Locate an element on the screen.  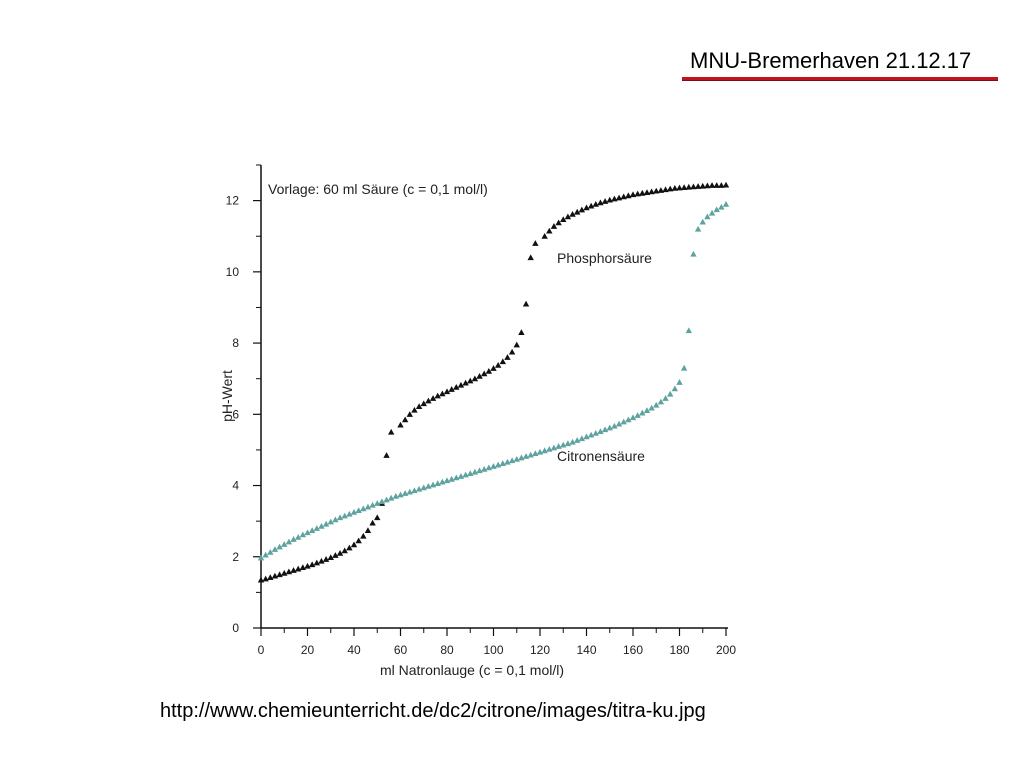
y-axis-label: pH-Wert is located at coordinates (227, 396).